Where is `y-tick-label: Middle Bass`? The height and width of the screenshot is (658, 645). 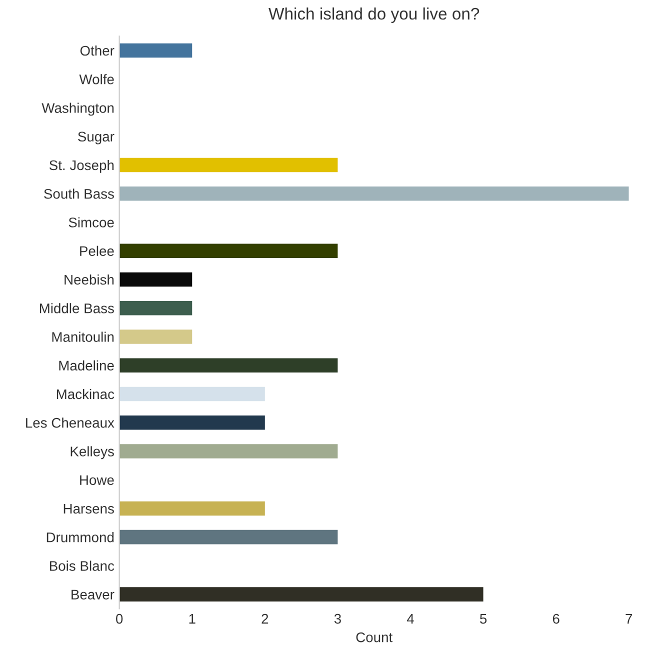
y-tick-label: Middle Bass is located at coordinates (77, 308).